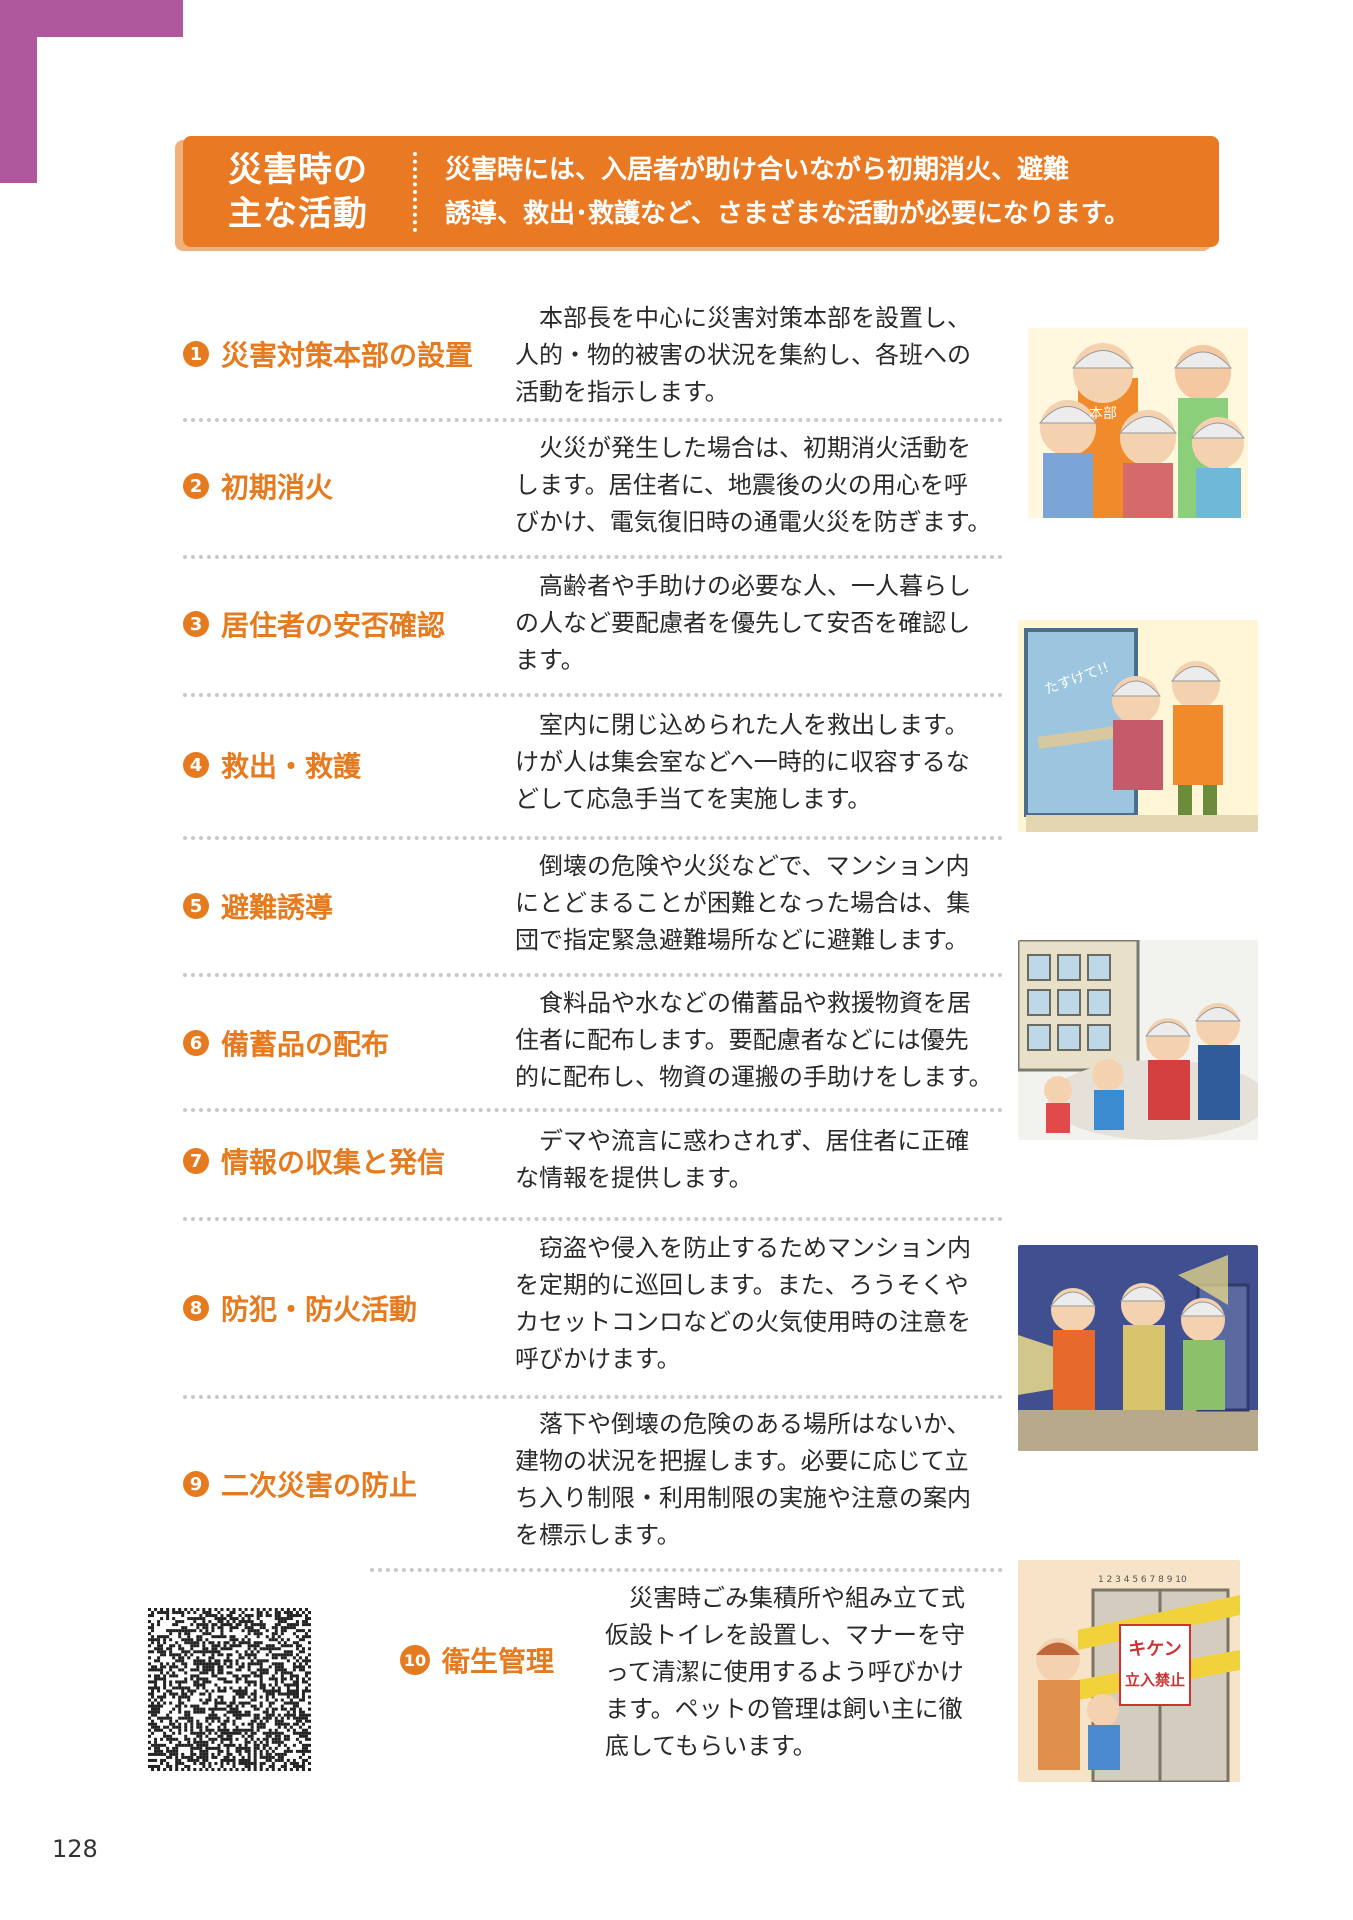  What do you see at coordinates (333, 1162) in the screenshot?
I see `activity-title-text: 情報の収集と発信` at bounding box center [333, 1162].